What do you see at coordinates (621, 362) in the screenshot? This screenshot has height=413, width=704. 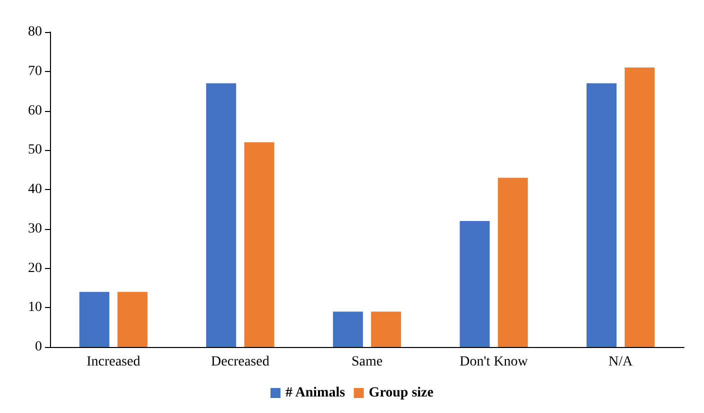 I see `x-tick-label: N/A` at bounding box center [621, 362].